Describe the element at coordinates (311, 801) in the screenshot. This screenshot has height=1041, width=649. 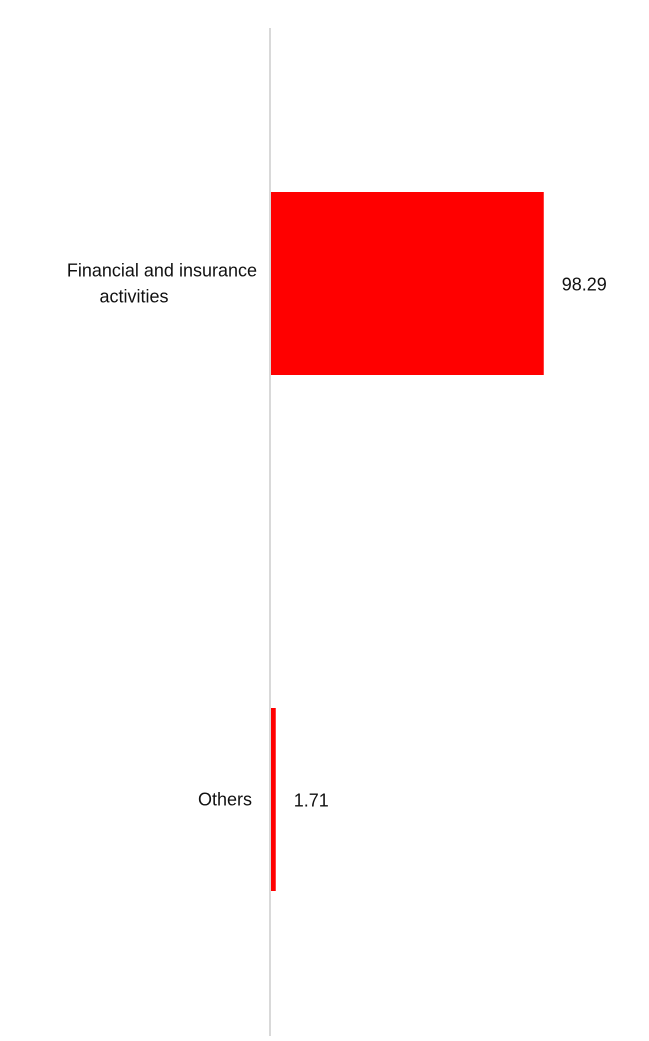
I see `value-label-others: 1.71` at that location.